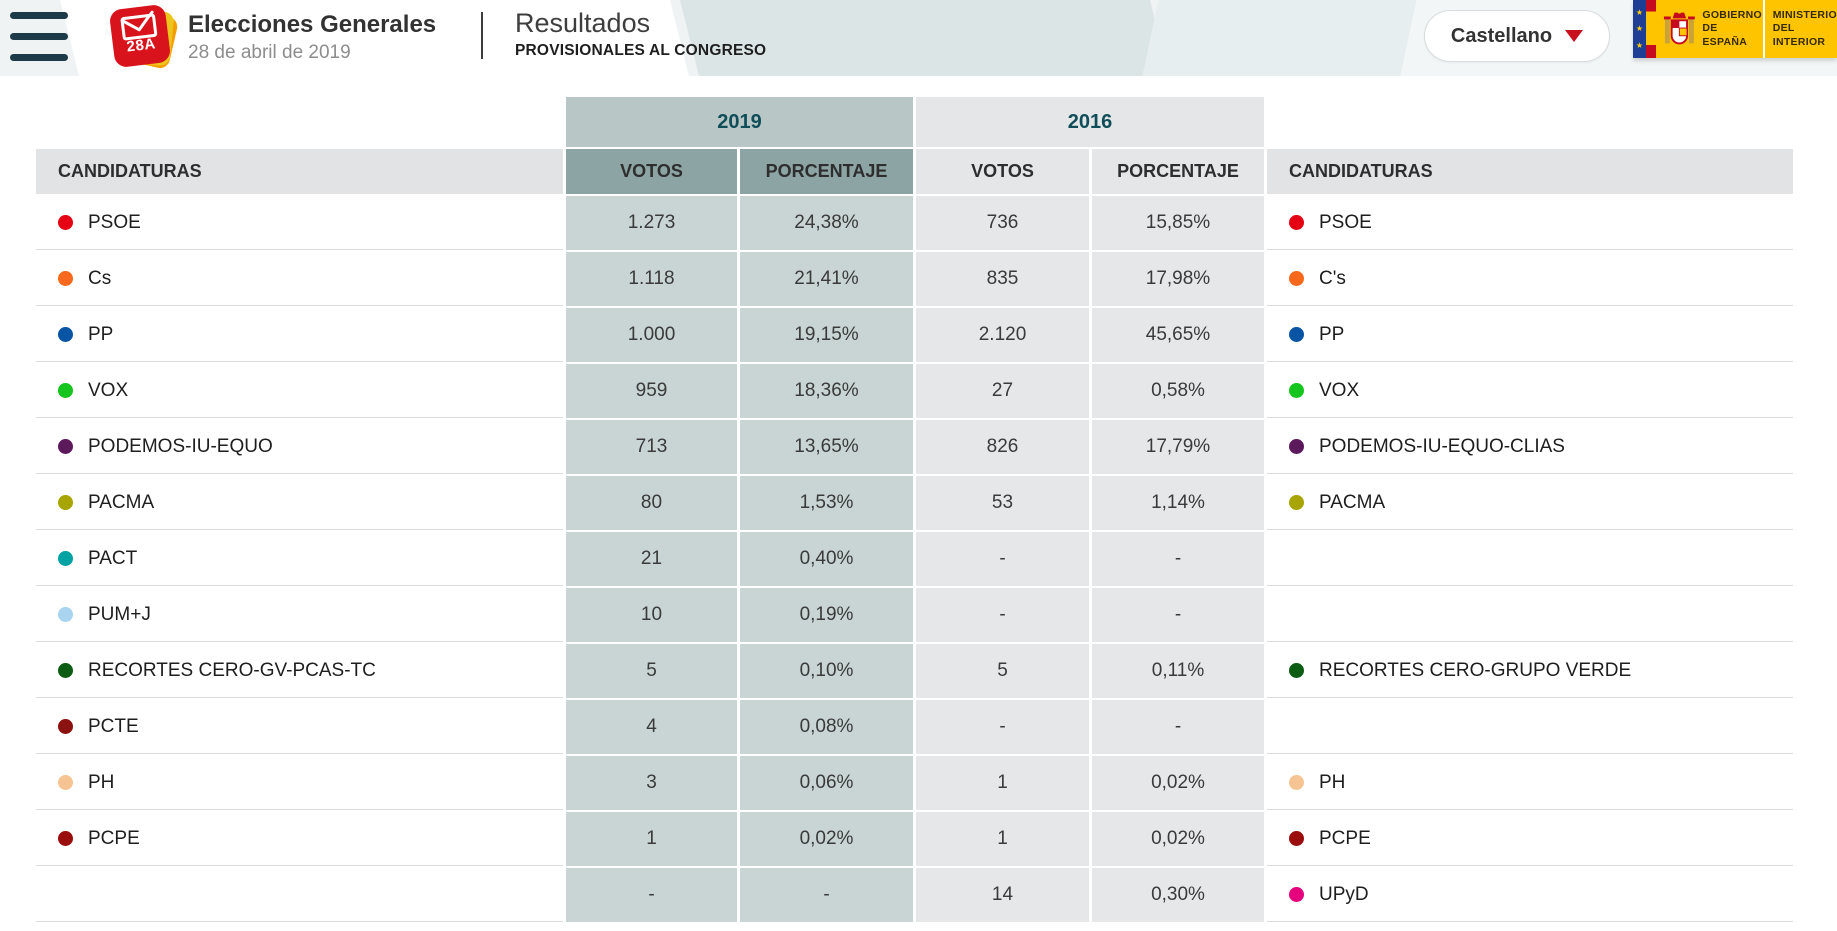  Describe the element at coordinates (269, 52) in the screenshot. I see `election-date: 28 de abril de 2019` at that location.